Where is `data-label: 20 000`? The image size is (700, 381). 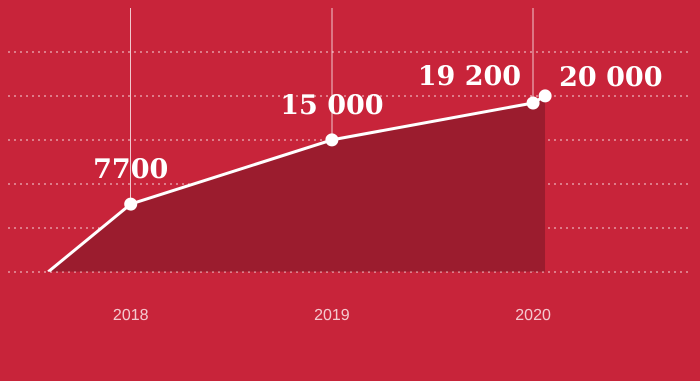 data-label: 20 000 is located at coordinates (610, 77).